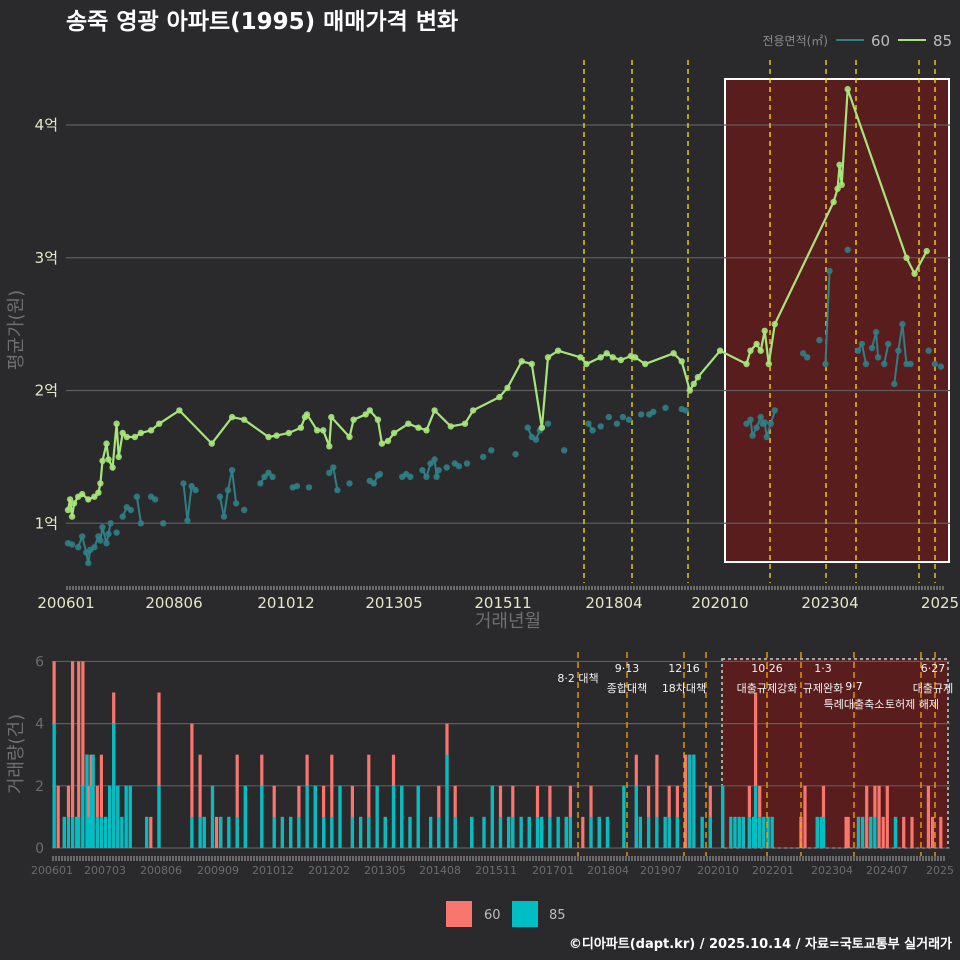  Describe the element at coordinates (16, 330) in the screenshot. I see `top-y-axis-title: 평균가(원)` at that location.